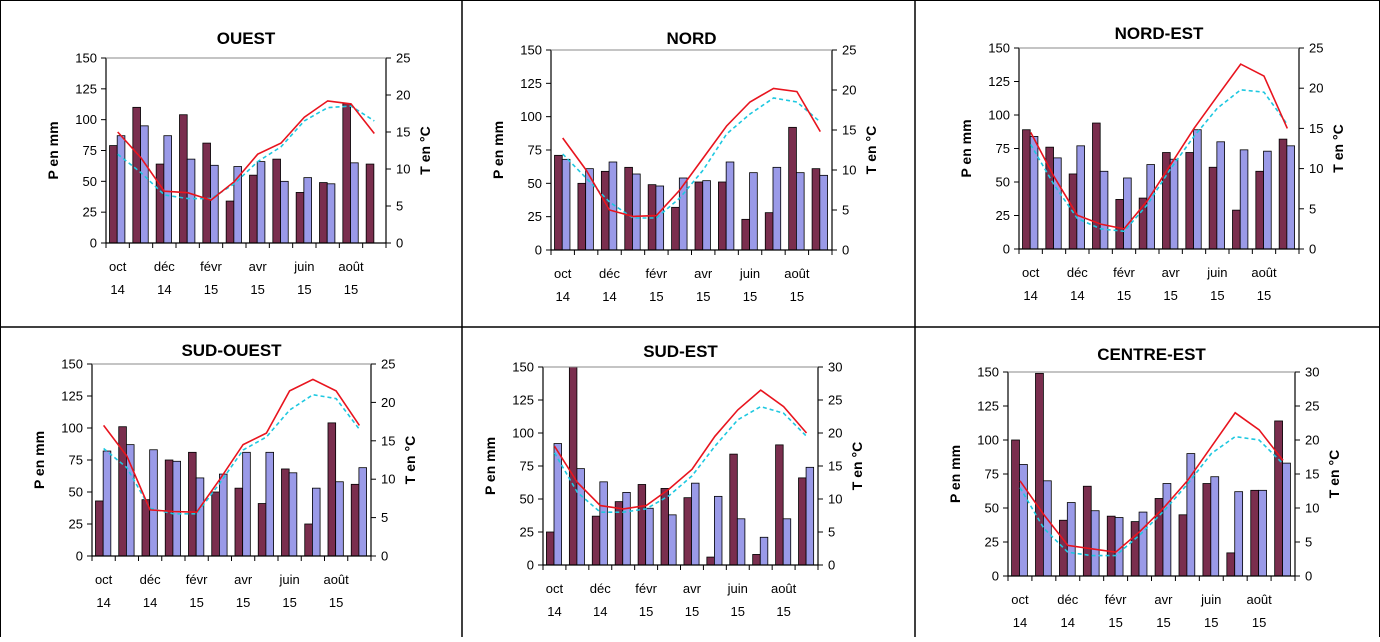 Image resolution: width=1380 pixels, height=642 pixels. I want to click on x-tick-label-month: août, so click(784, 588).